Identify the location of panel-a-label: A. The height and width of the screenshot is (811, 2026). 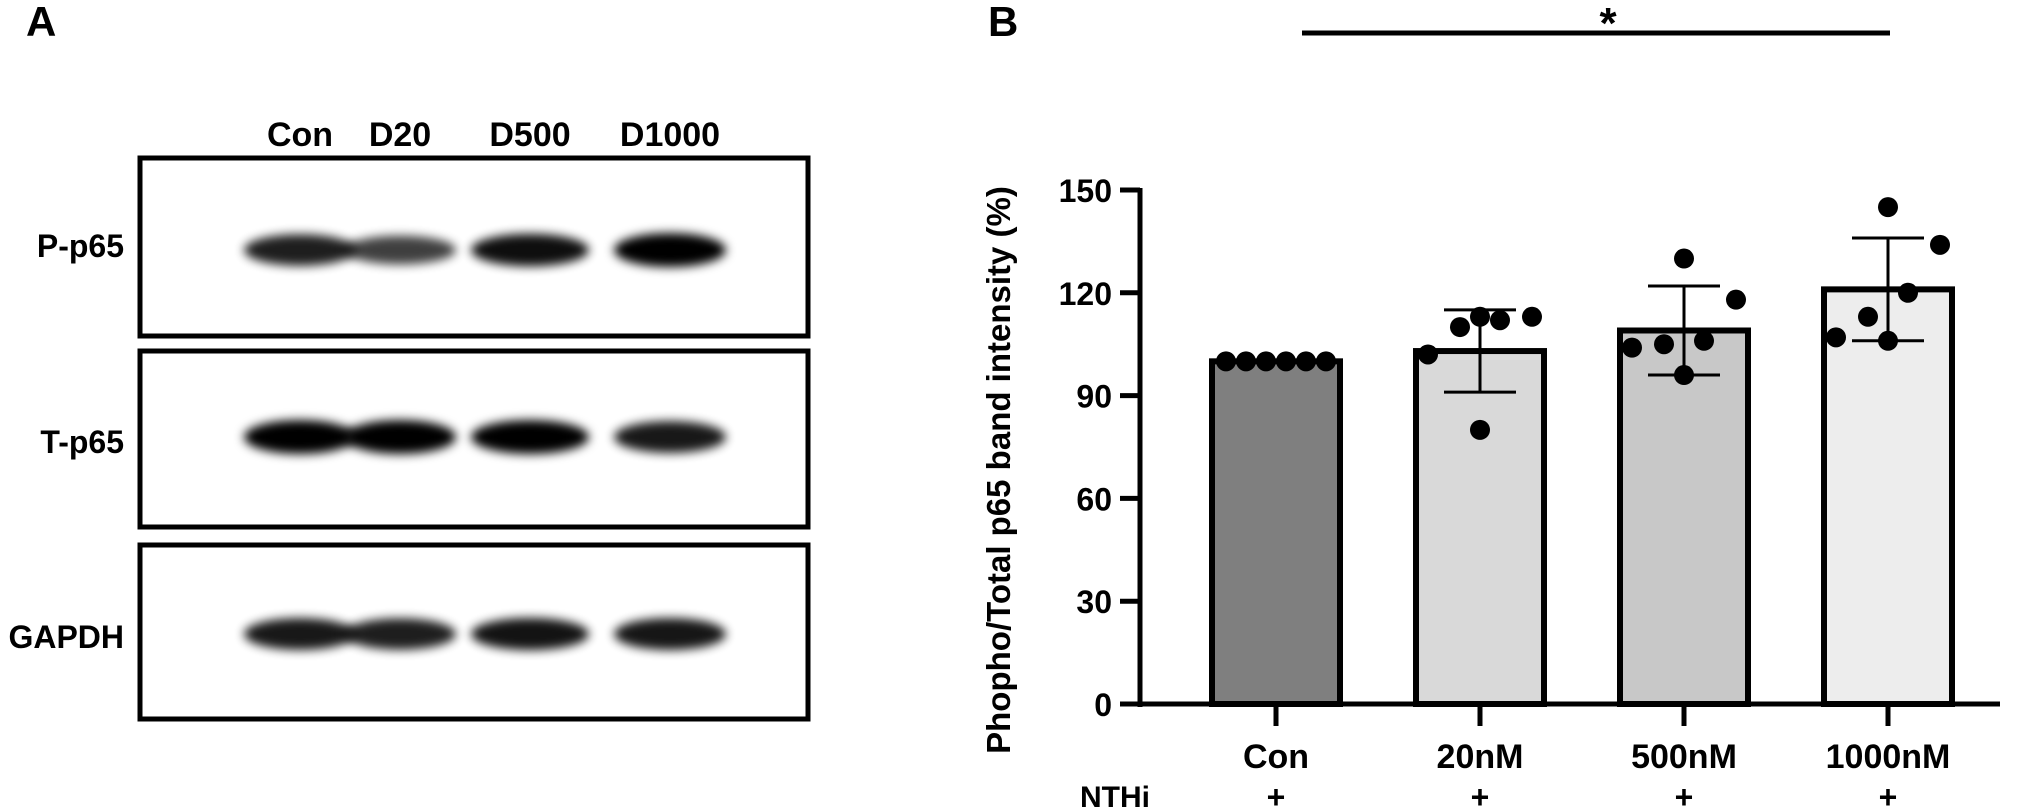
(41, 22).